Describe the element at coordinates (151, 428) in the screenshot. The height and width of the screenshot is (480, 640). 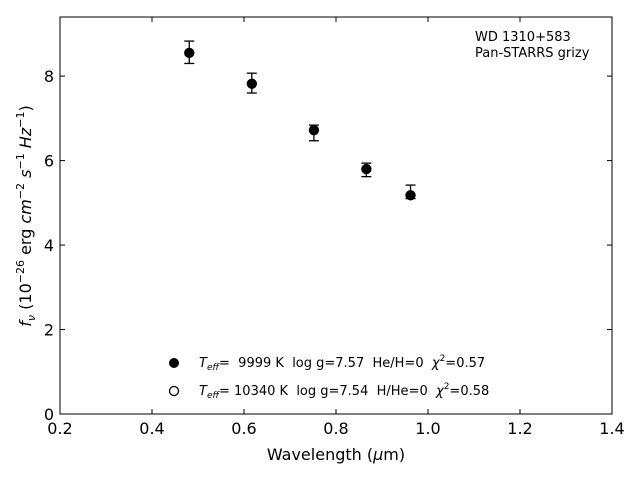
I see `x-tick-label: 0.4` at that location.